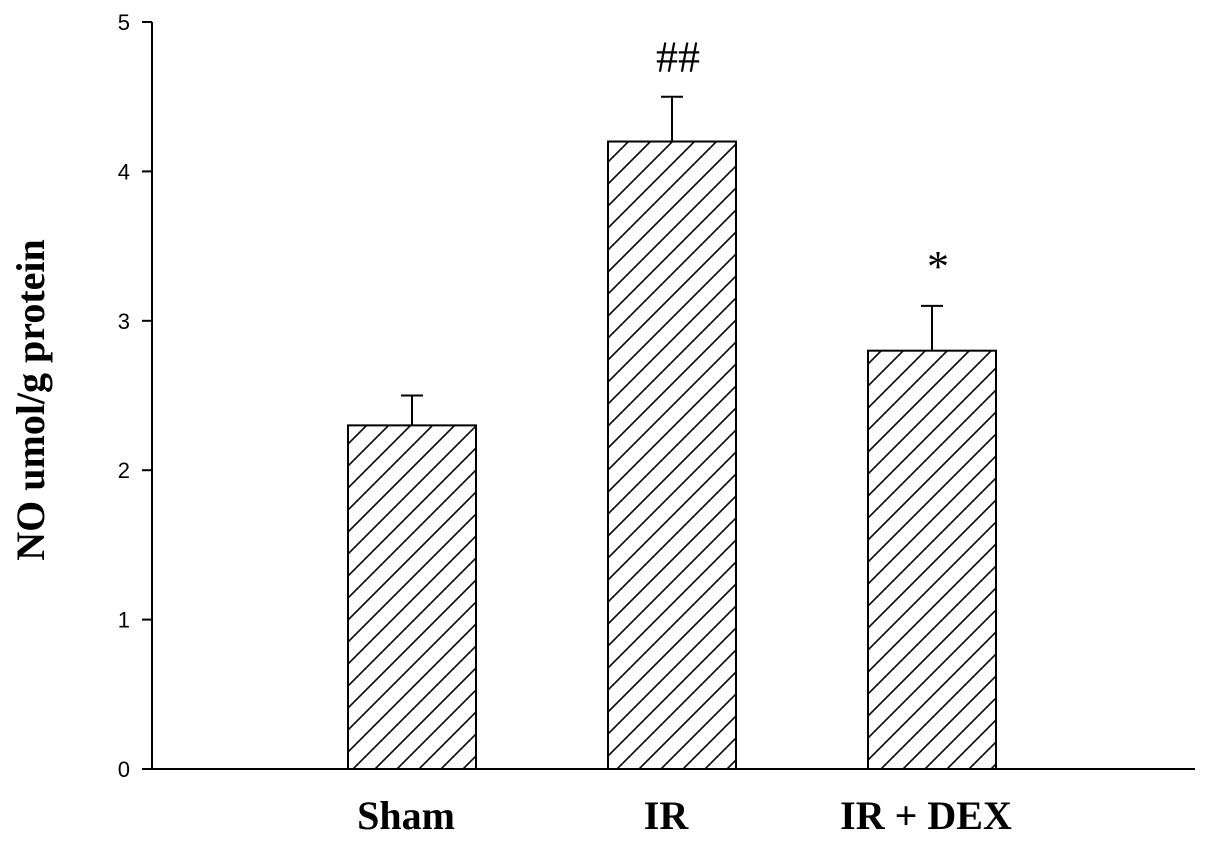  What do you see at coordinates (926, 815) in the screenshot?
I see `x-tick-label-2: IR + DEX` at bounding box center [926, 815].